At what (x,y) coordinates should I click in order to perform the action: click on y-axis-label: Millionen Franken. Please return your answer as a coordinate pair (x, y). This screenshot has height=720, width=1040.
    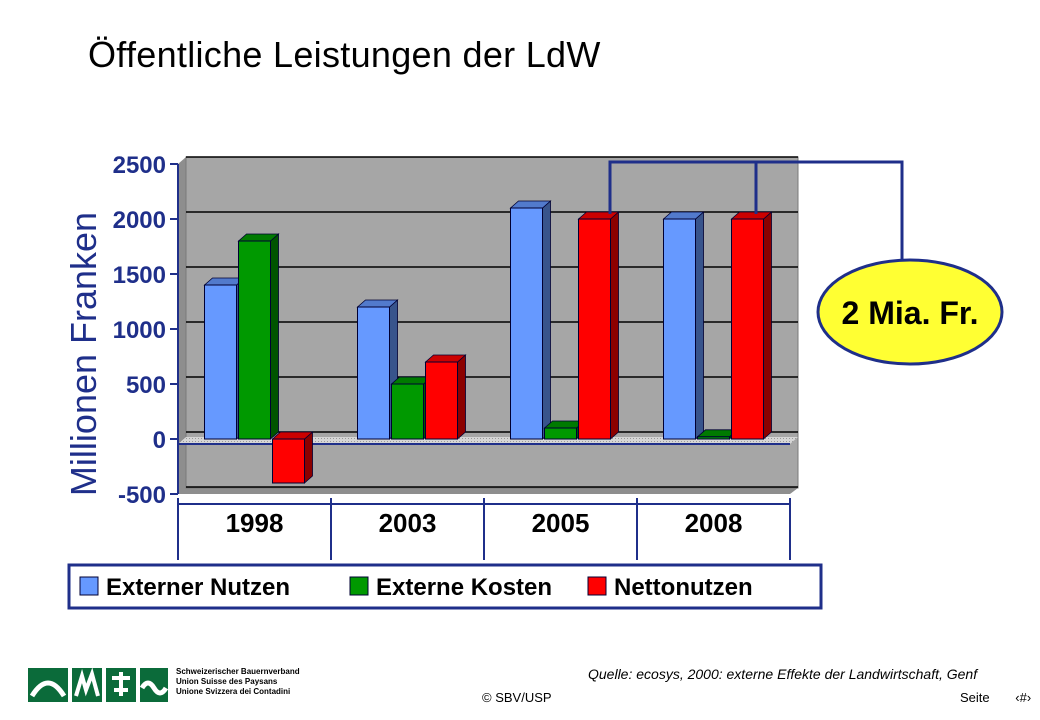
    Looking at the image, I should click on (83, 354).